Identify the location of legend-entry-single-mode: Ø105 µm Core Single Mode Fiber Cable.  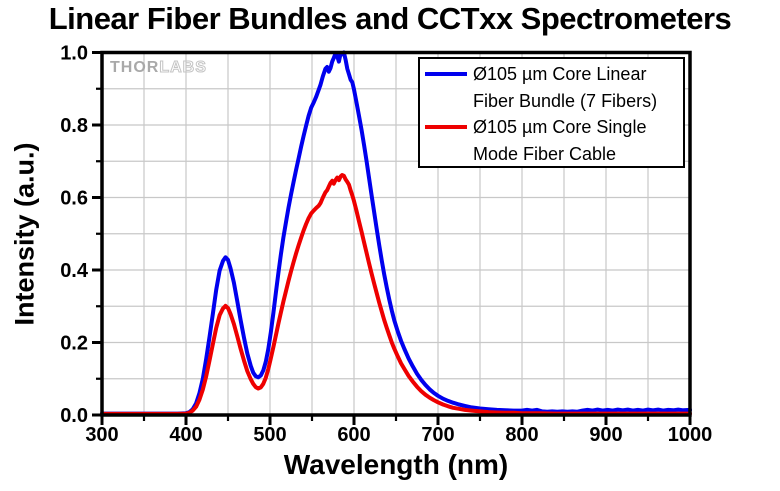
(554, 140).